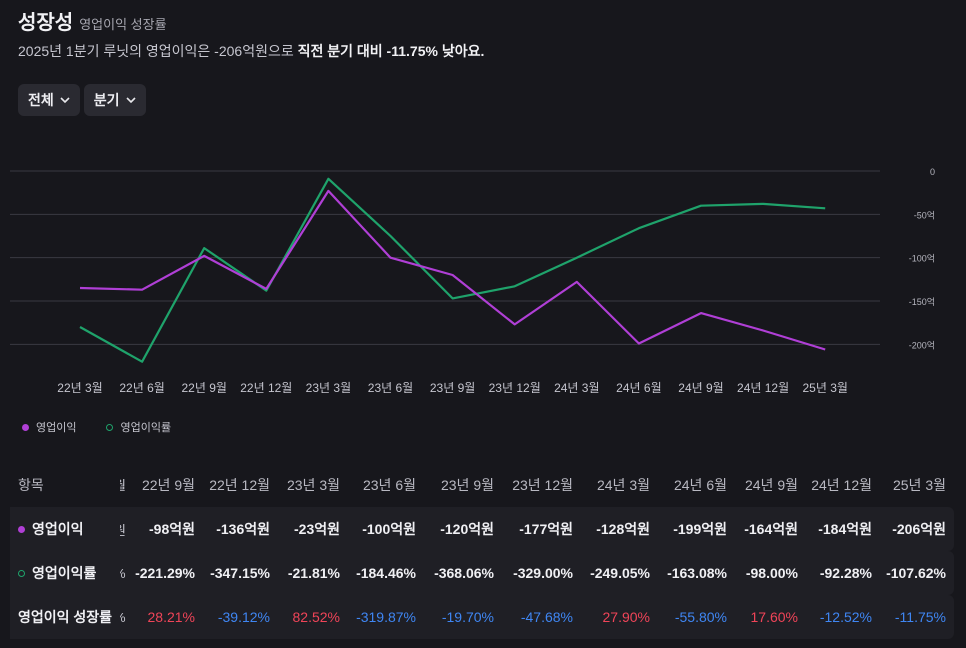  Describe the element at coordinates (171, 617) in the screenshot. I see `table-cell: 28.21%` at that location.